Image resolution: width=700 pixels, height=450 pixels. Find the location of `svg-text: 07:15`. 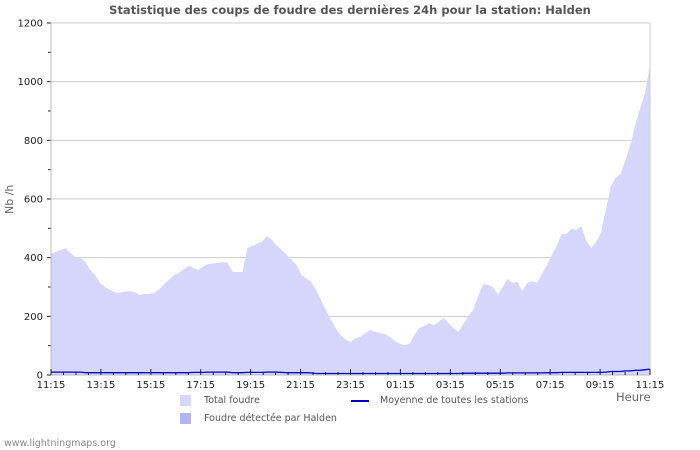

svg-text: 07:15 is located at coordinates (550, 385).